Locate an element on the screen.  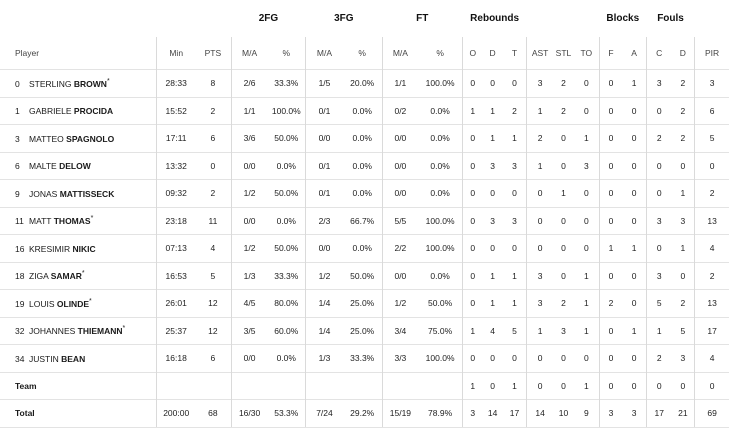
stat-ft-pct: 78.9% is located at coordinates (440, 413).